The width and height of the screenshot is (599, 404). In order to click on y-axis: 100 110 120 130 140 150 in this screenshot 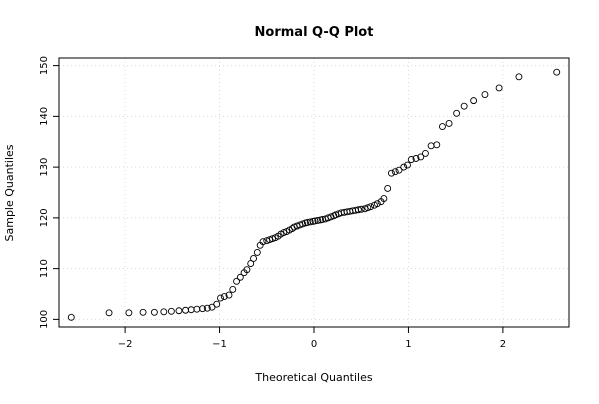, I will do `click(49, 192)`.